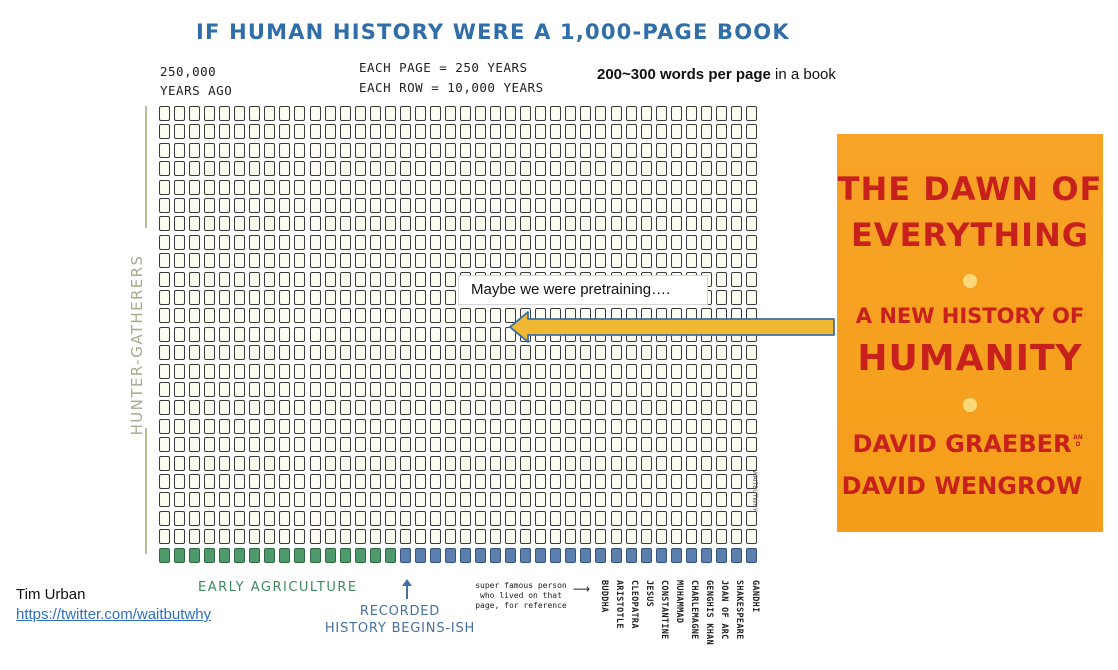  Describe the element at coordinates (754, 491) in the screenshot. I see `artist-signature: WAITBUTWHY` at that location.